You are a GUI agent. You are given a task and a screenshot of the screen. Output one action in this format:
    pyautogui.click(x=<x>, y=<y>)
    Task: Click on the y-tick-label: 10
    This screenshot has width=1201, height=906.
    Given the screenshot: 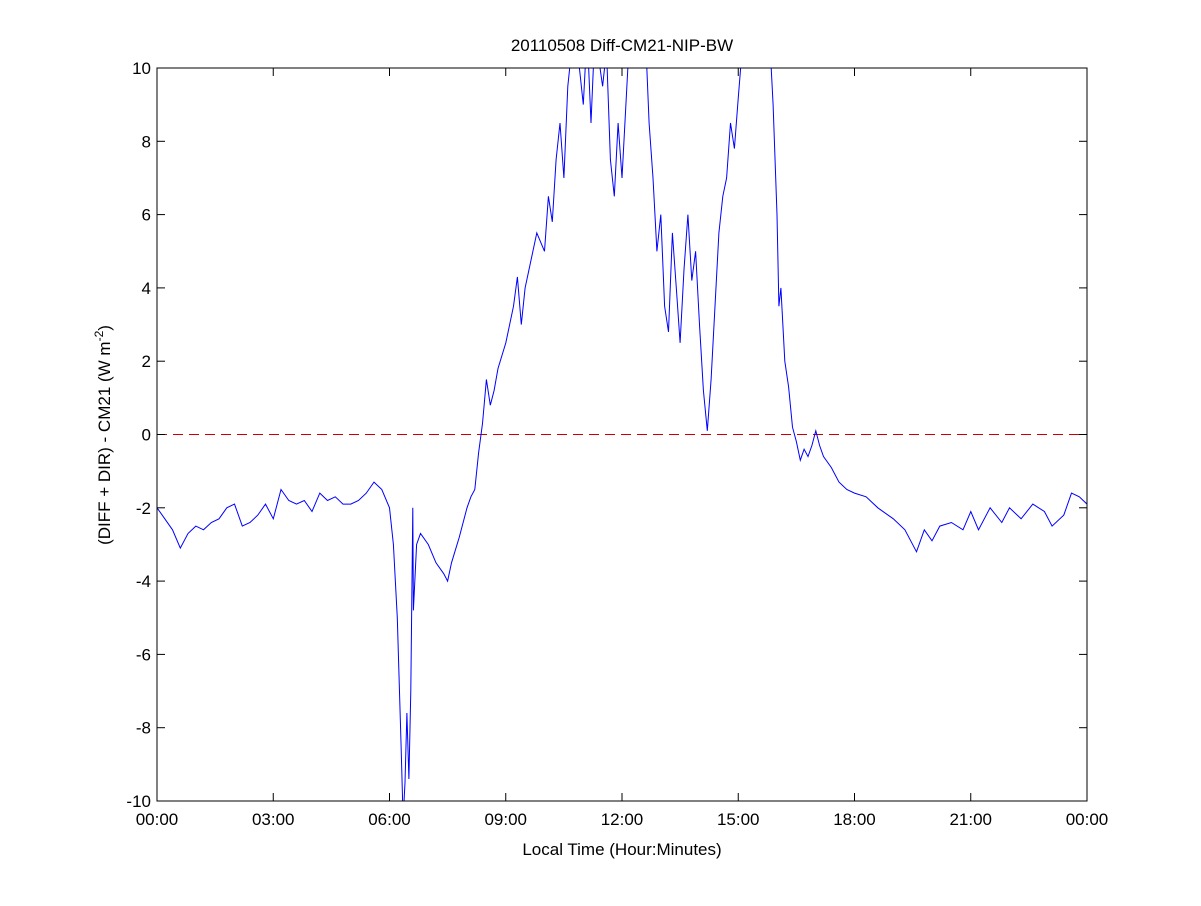 What is the action you would take?
    pyautogui.click(x=141, y=68)
    